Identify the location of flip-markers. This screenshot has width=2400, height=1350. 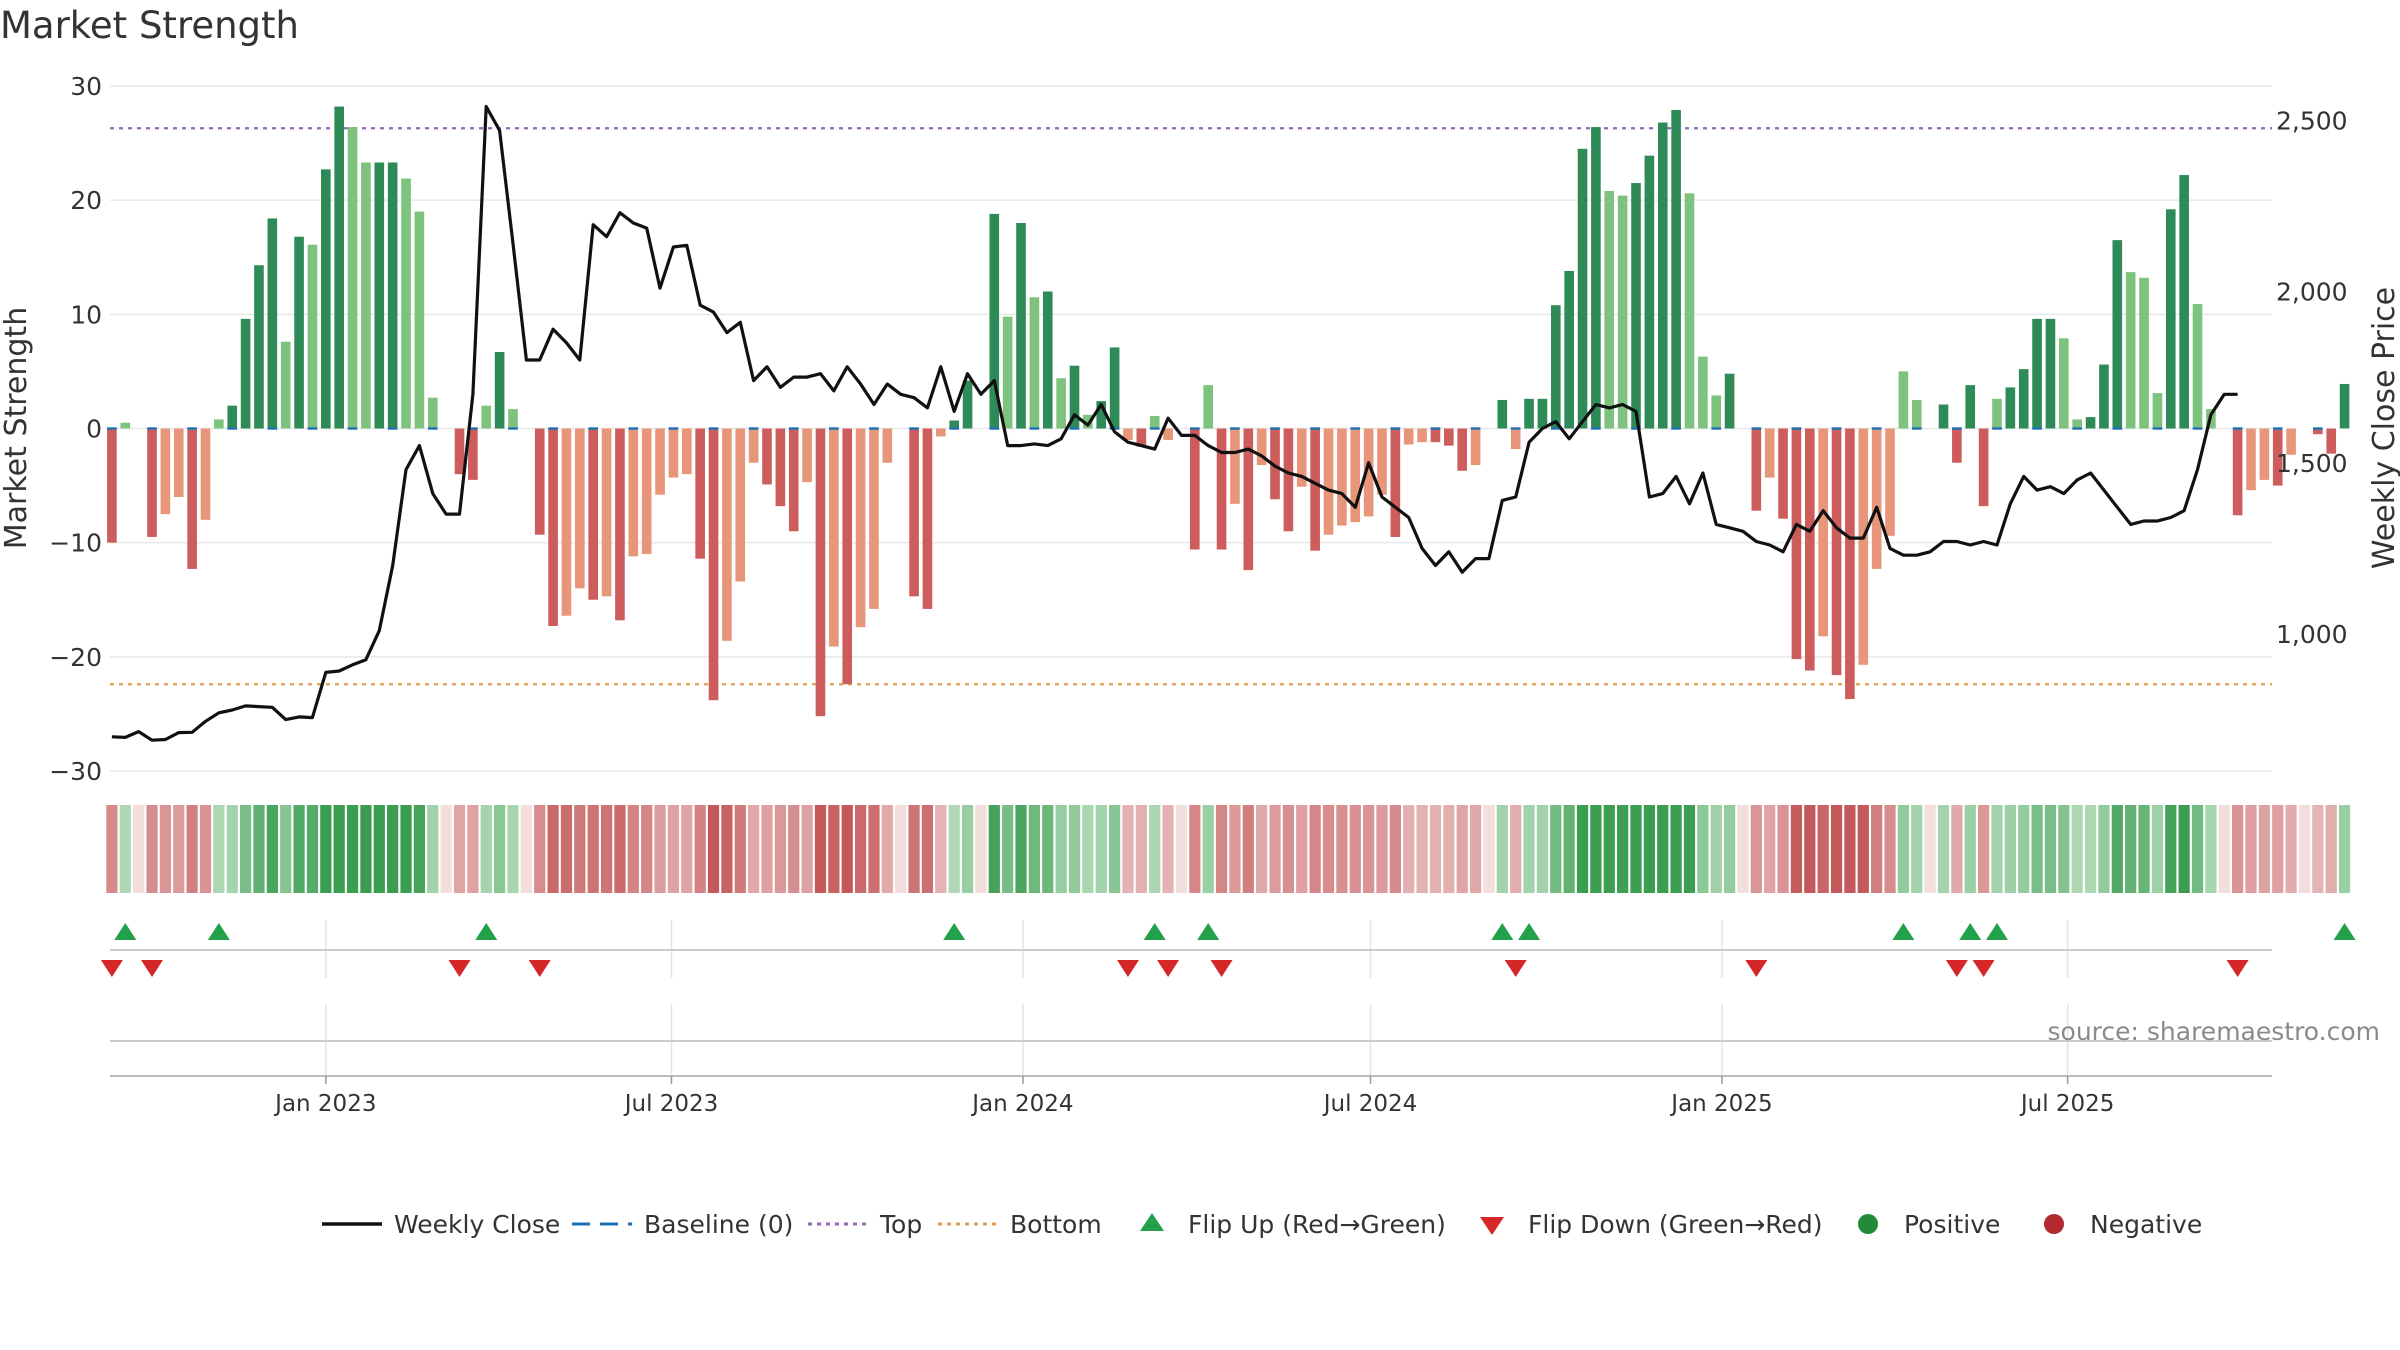
(1228, 950).